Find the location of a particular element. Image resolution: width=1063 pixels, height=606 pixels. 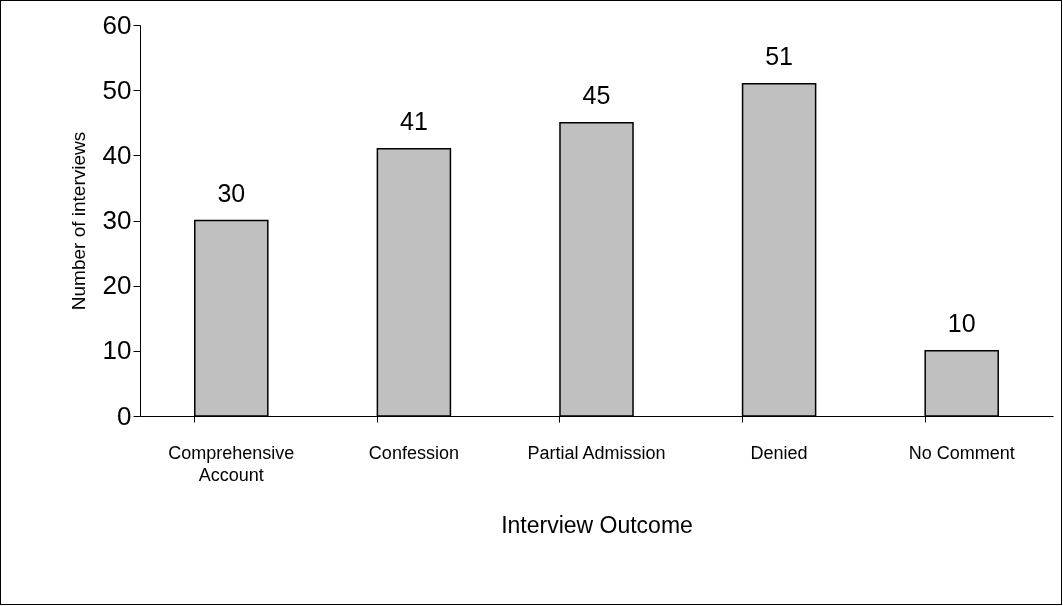

x-tick-label: Comprehensive Account is located at coordinates (231, 463).